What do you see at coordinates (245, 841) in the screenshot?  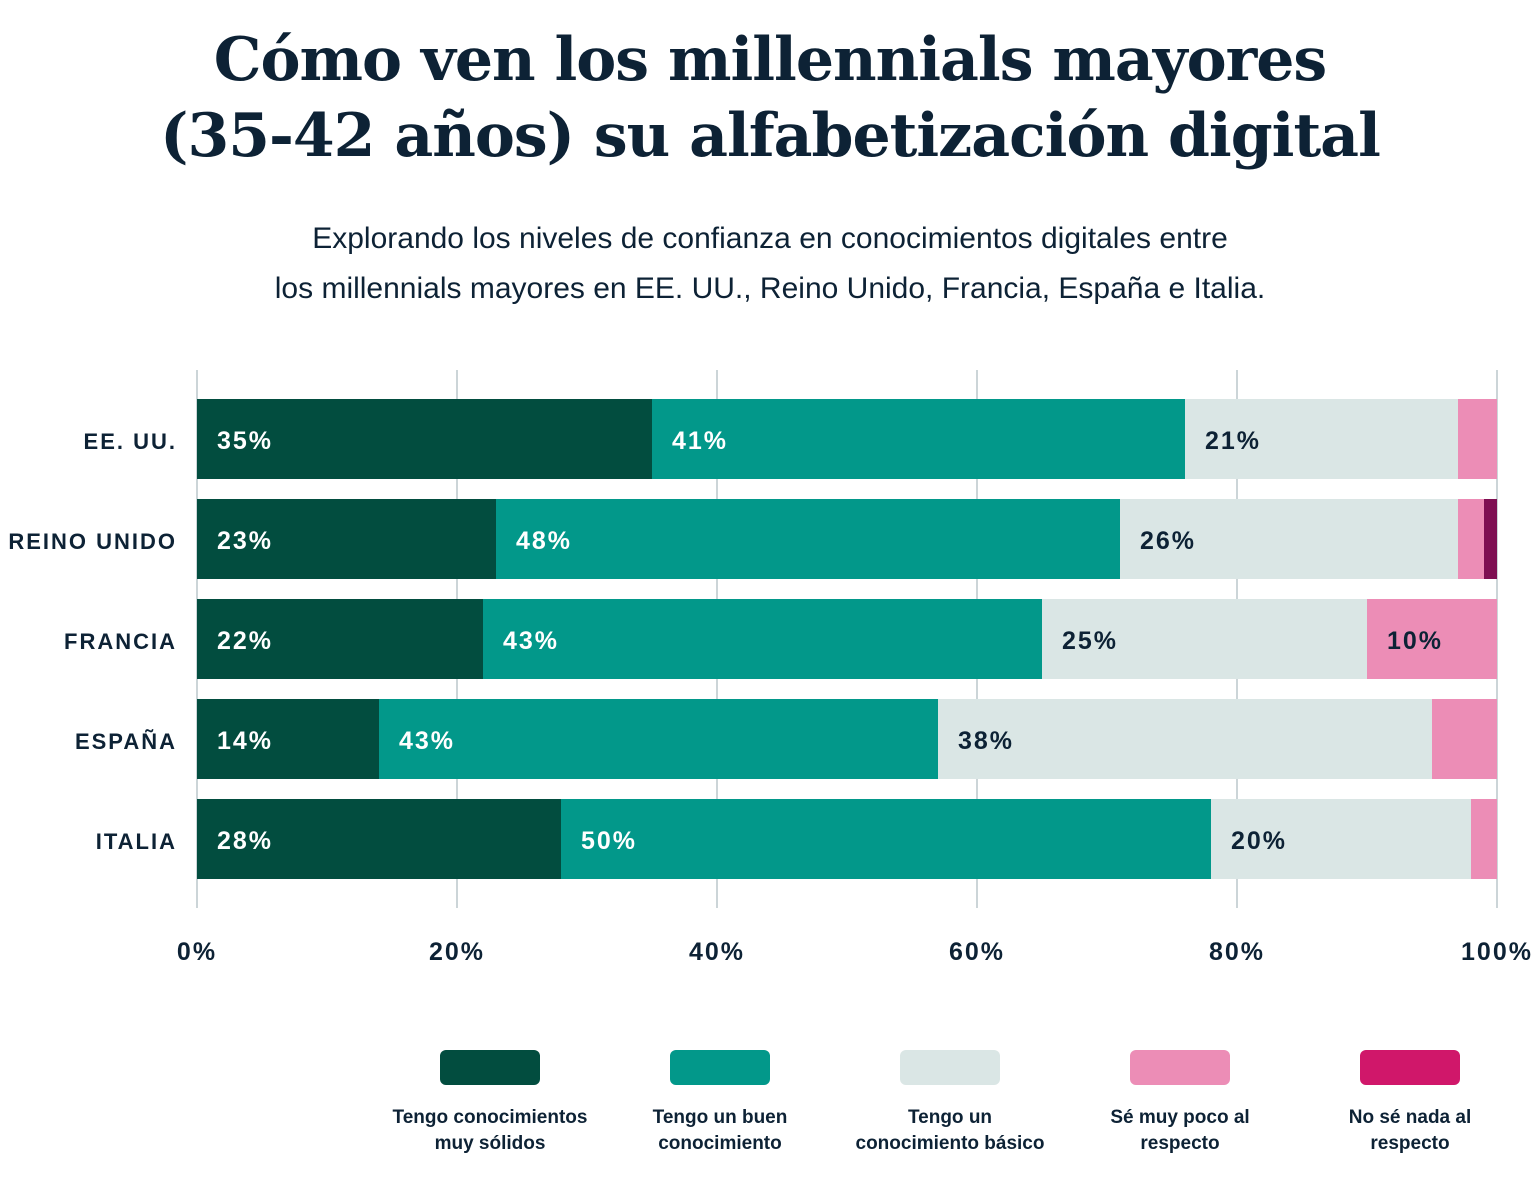 I see `data-label: 28%` at bounding box center [245, 841].